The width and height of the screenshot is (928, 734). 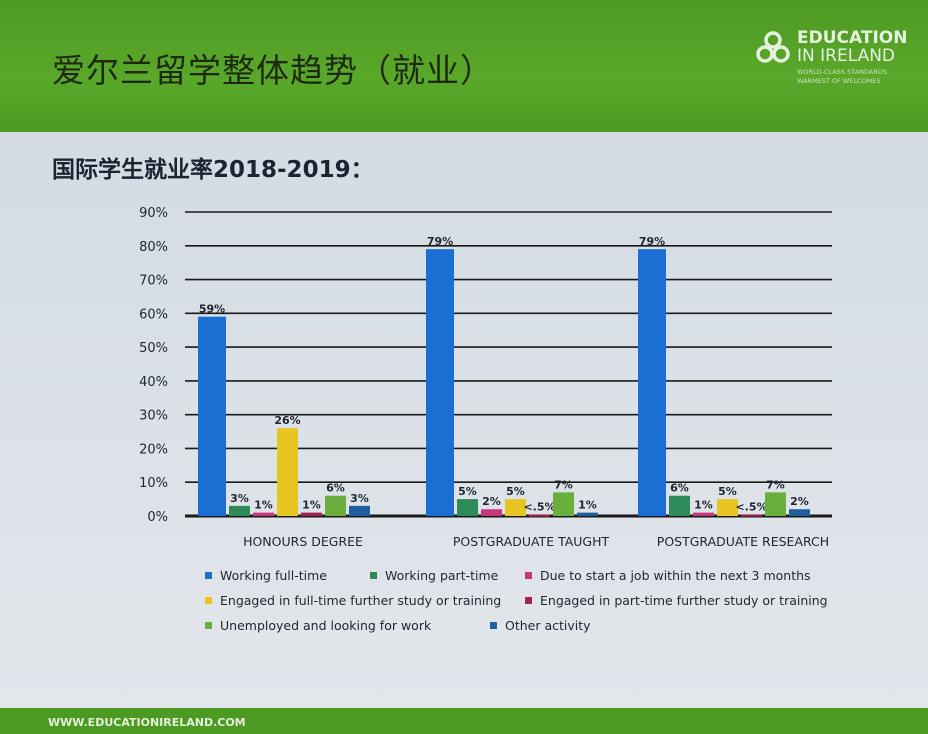 I want to click on logo-line-1: EDUCATION, so click(x=852, y=38).